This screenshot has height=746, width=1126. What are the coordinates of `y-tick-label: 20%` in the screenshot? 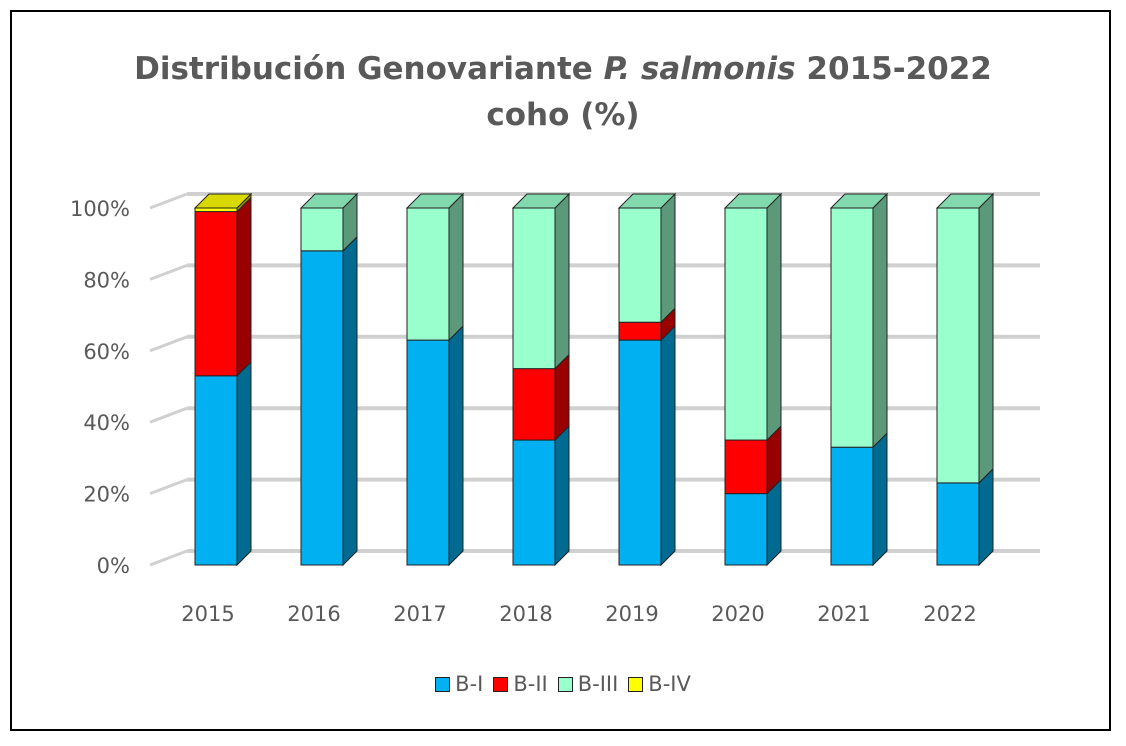 It's located at (106, 495).